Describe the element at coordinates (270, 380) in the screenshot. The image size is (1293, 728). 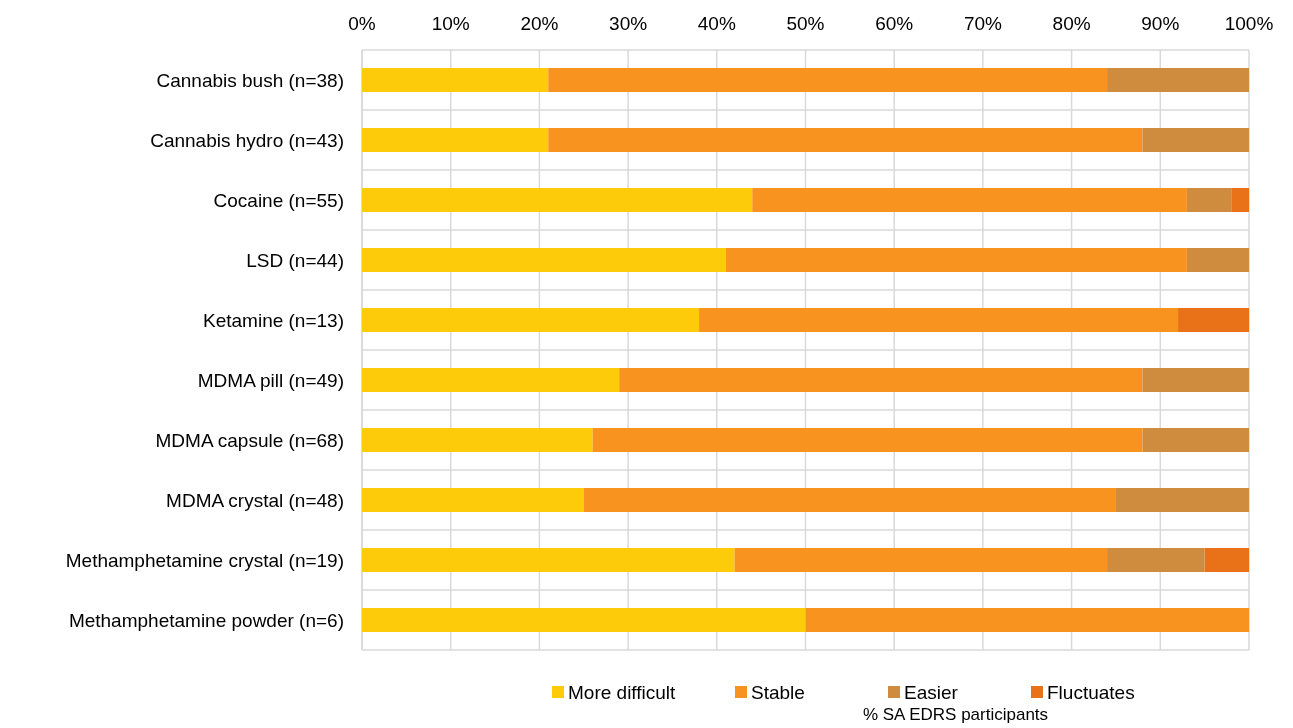
I see `y-tick-label: MDMA pill (n=49)` at that location.